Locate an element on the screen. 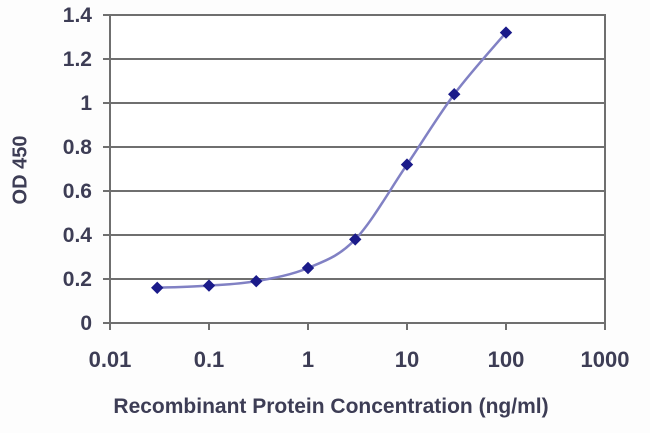 The image size is (650, 433). y-tick-label: 0.4 is located at coordinates (78, 235).